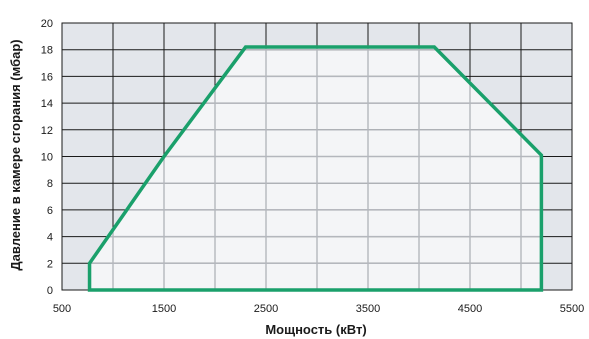  I want to click on y-tick-label: 18, so click(47, 51).